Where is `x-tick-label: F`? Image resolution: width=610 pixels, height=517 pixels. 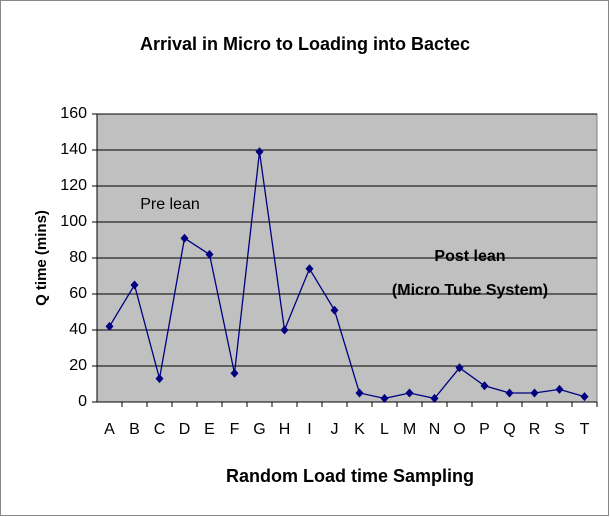 x-tick-label: F is located at coordinates (235, 429).